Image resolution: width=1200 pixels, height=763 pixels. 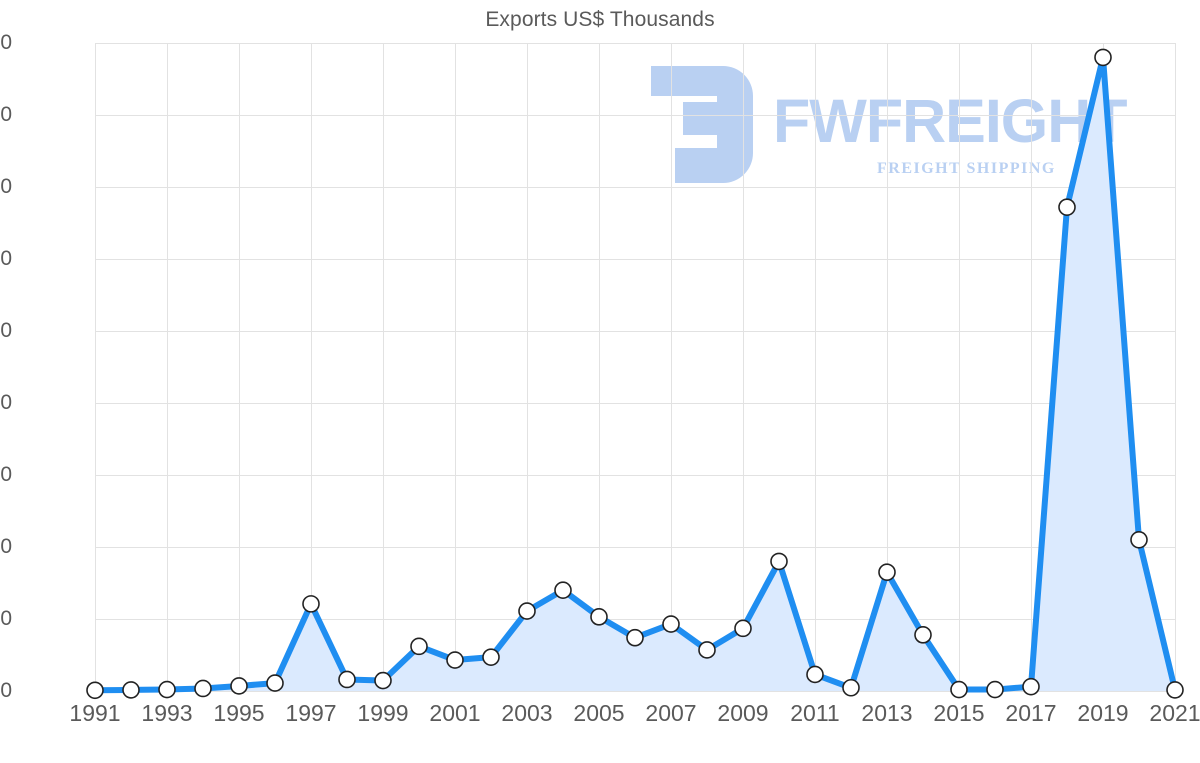 What do you see at coordinates (6, 114) in the screenshot?
I see `y-axis-tick-label: 80 000` at bounding box center [6, 114].